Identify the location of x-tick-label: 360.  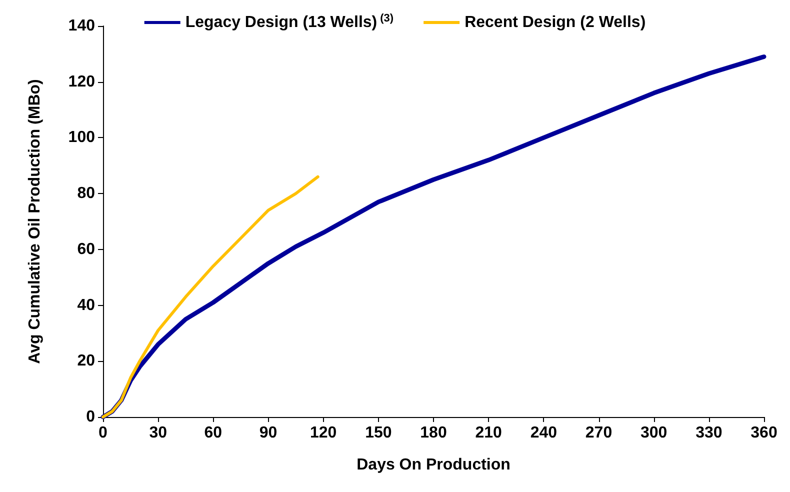
(764, 433).